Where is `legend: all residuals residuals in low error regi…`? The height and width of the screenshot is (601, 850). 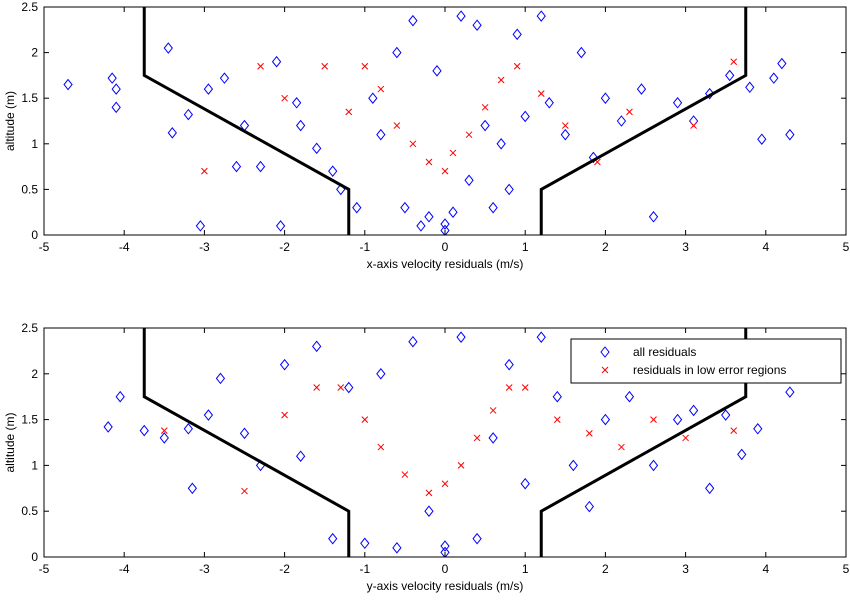
legend: all residuals residuals in low error regi… is located at coordinates (706, 361).